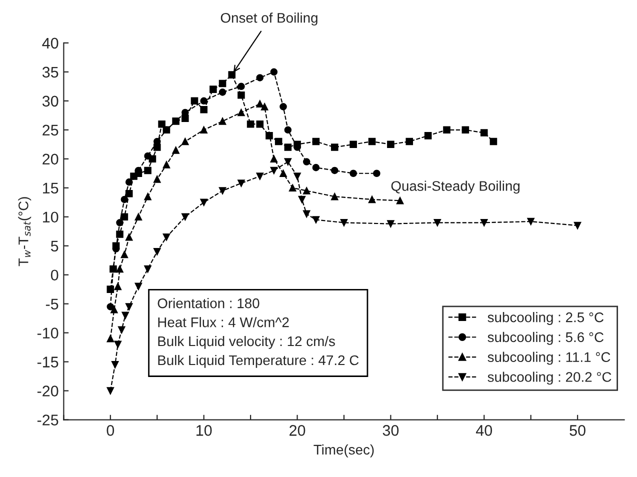 This screenshot has width=637, height=477. I want to click on y-tick-label: -5, so click(52, 304).